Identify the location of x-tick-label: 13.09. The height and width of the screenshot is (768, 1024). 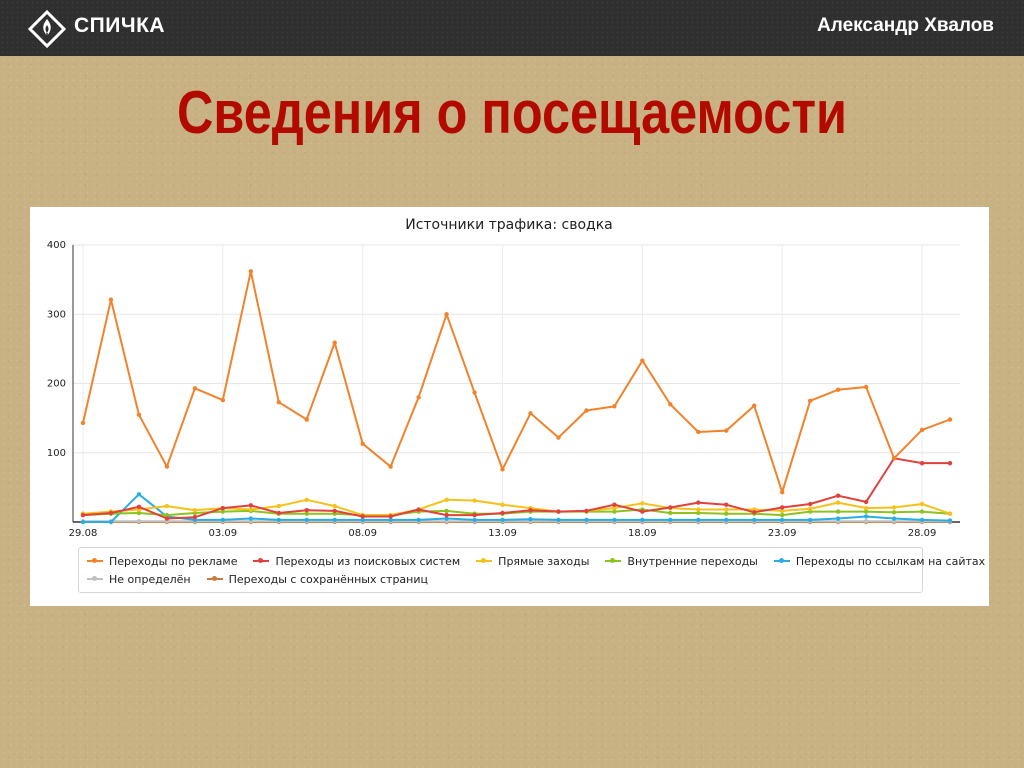
(502, 533).